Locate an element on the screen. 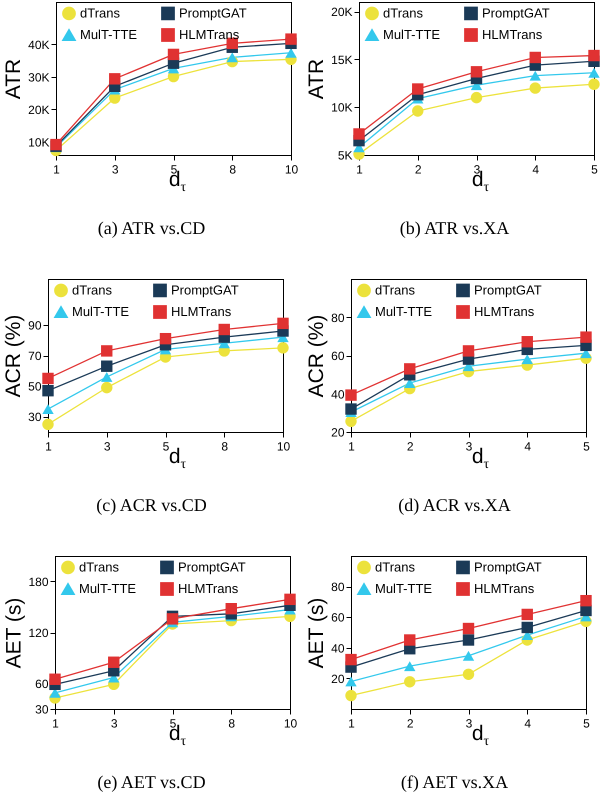 The width and height of the screenshot is (606, 799). y-tick-label: 5K is located at coordinates (345, 155).